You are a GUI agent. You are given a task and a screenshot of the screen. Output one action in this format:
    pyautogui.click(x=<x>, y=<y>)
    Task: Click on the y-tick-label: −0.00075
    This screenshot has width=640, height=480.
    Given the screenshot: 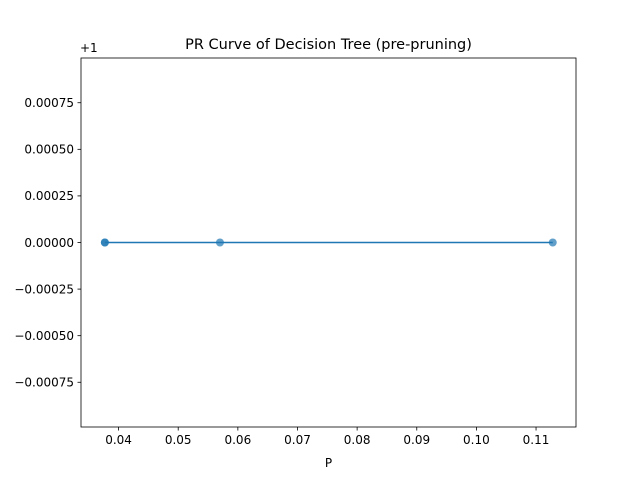 What is the action you would take?
    pyautogui.click(x=44, y=383)
    